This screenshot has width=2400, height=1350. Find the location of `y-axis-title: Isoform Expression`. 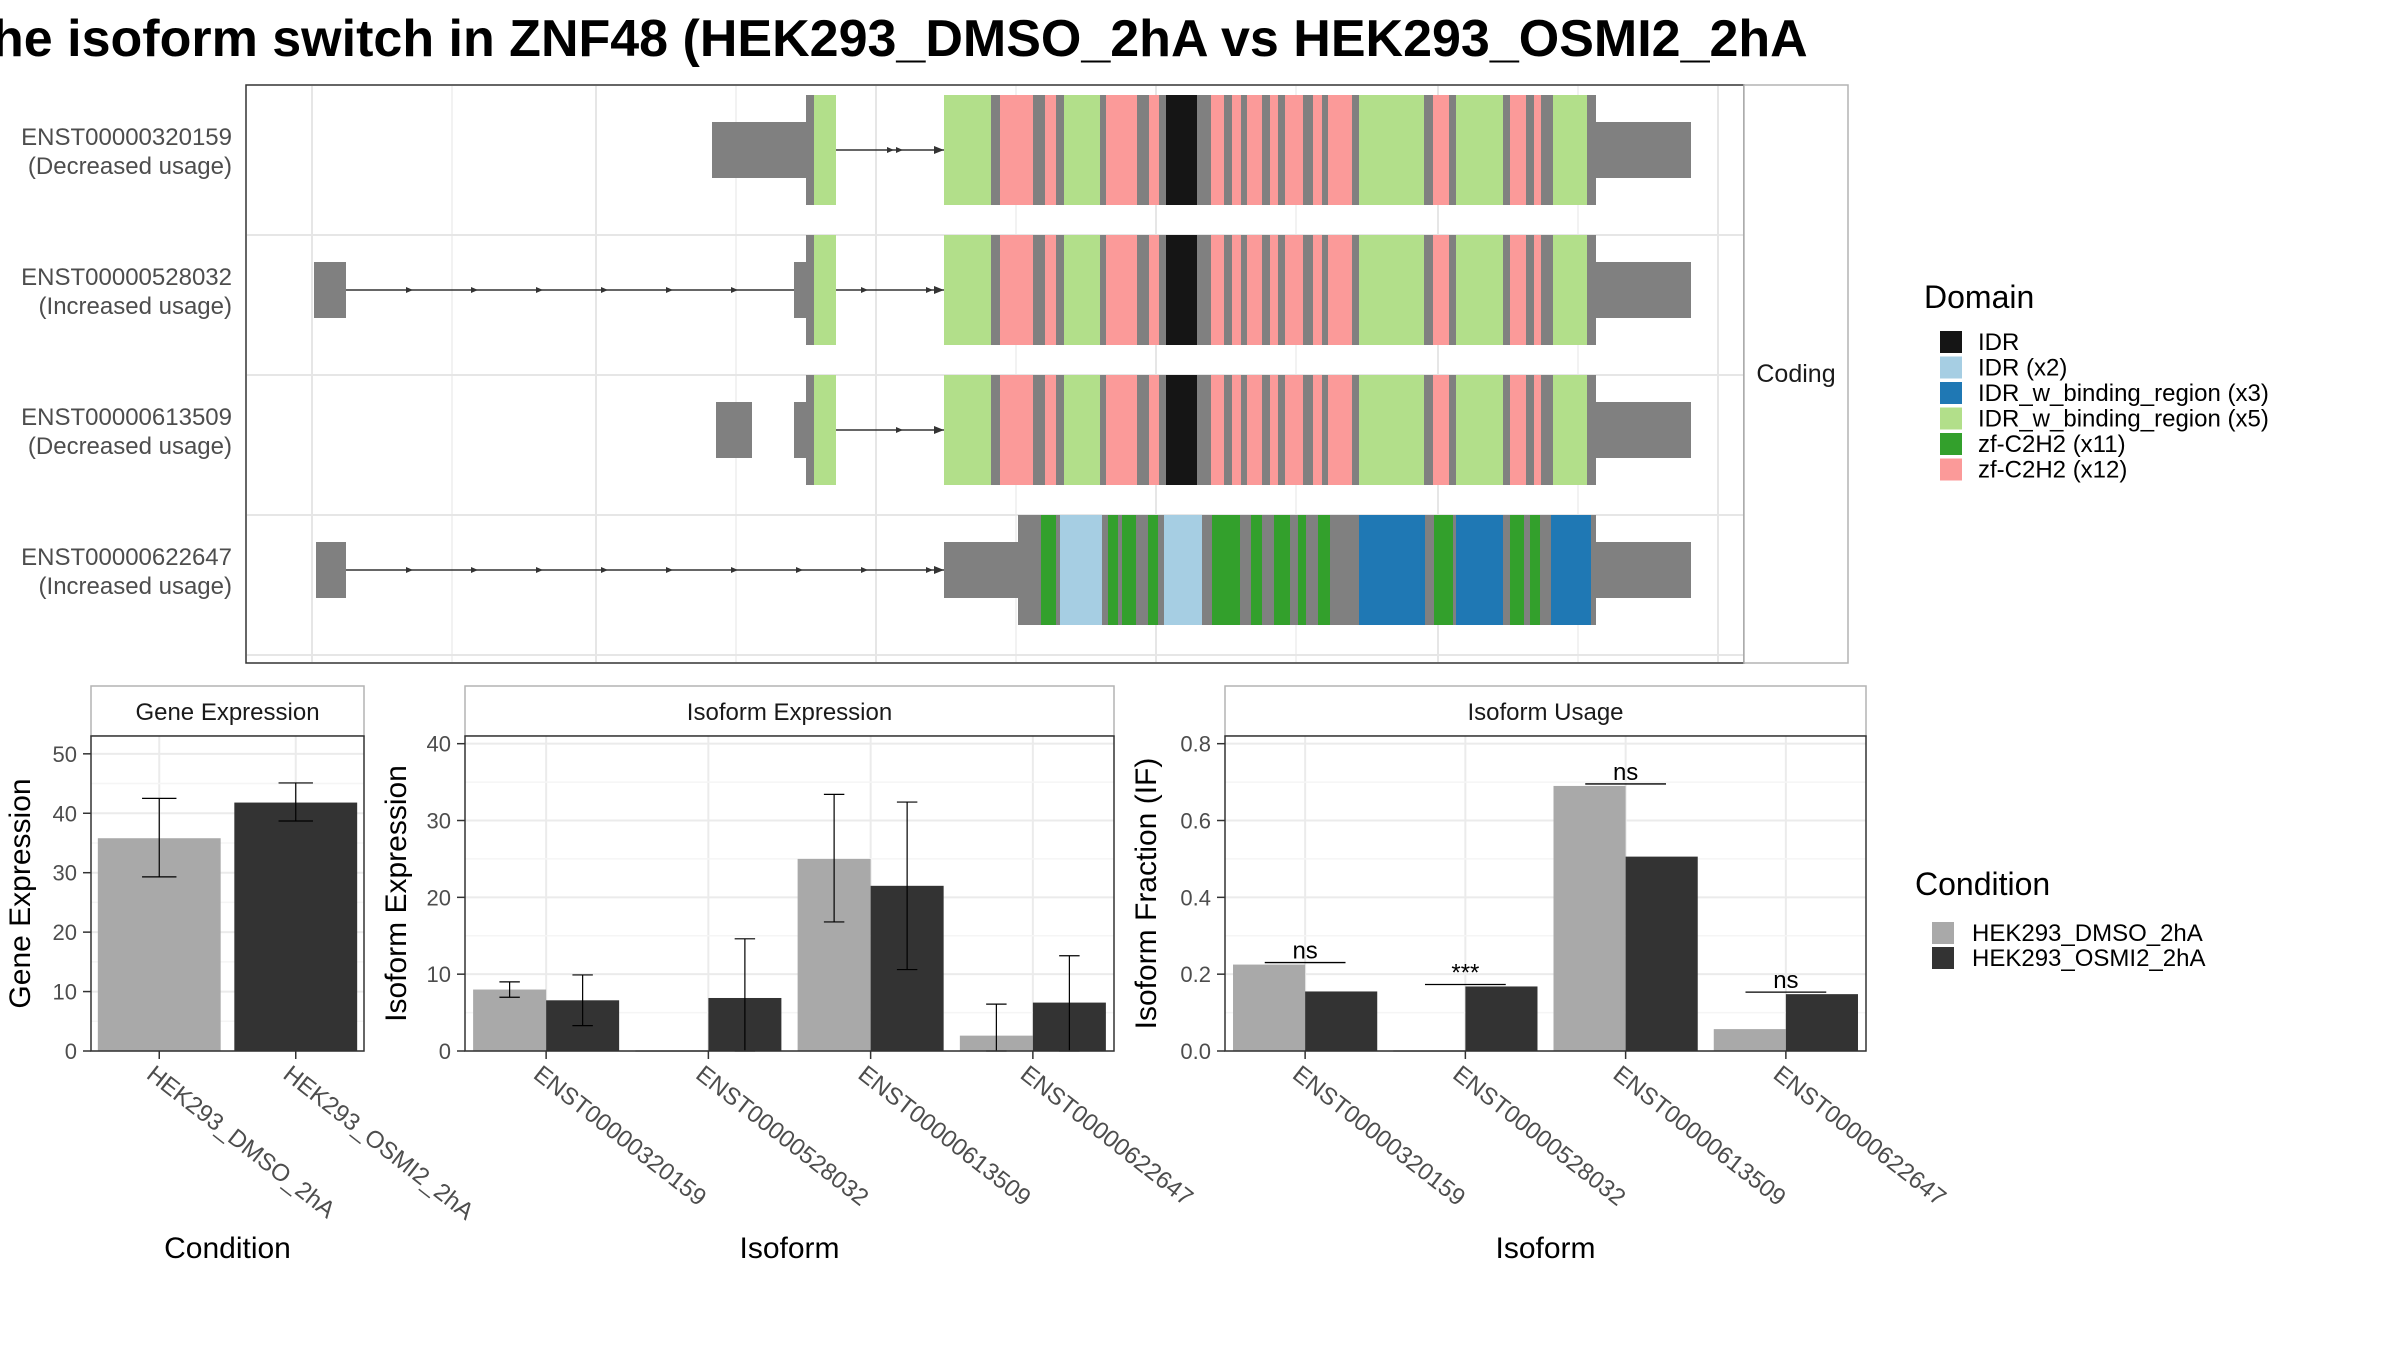

y-axis-title: Isoform Expression is located at coordinates (396, 893).